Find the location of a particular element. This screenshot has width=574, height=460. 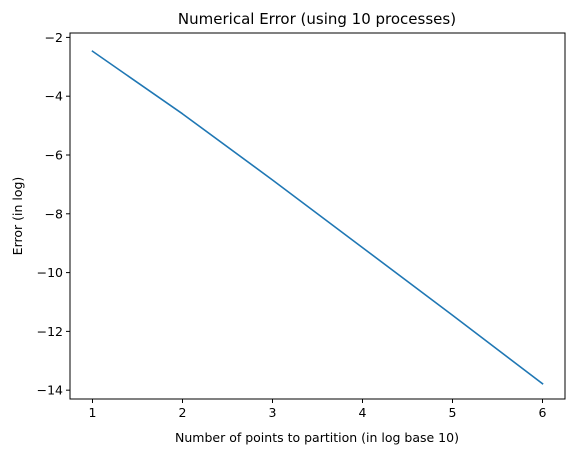

y-axis-ticks: −14 −12 −10 −8 −6 −4 −2 is located at coordinates (53, 214).